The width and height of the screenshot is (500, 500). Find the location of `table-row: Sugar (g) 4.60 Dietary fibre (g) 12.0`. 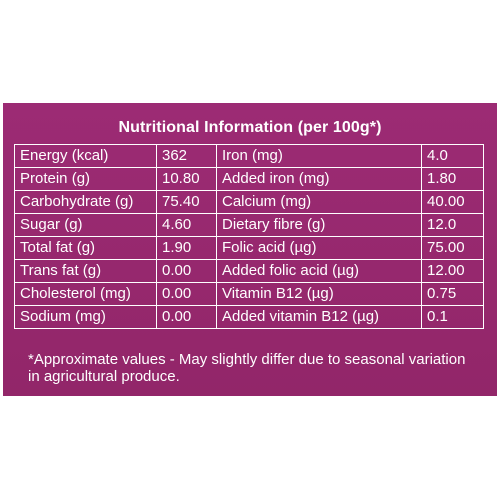

table-row: Sugar (g) 4.60 Dietary fibre (g) 12.0 is located at coordinates (249, 225).